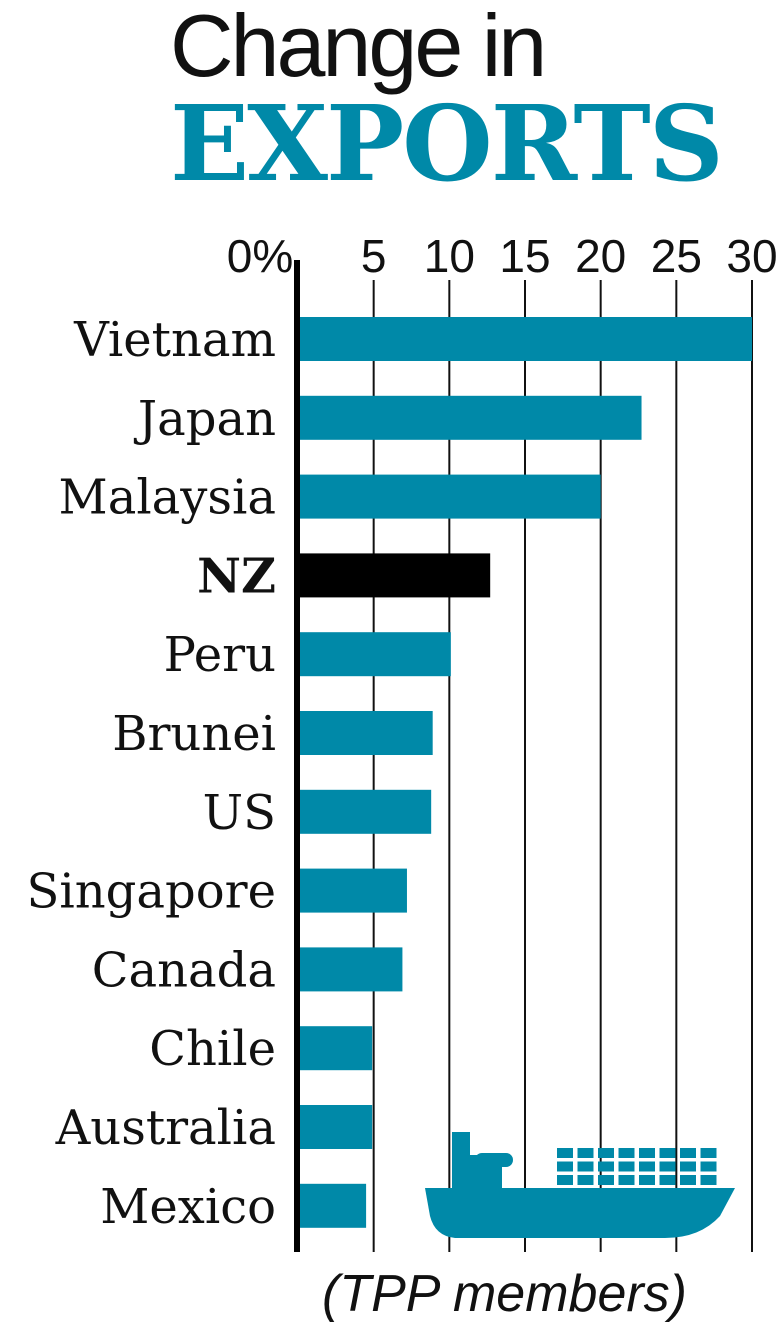 The width and height of the screenshot is (783, 1327). I want to click on cargo-ship-icon, so click(580, 1185).